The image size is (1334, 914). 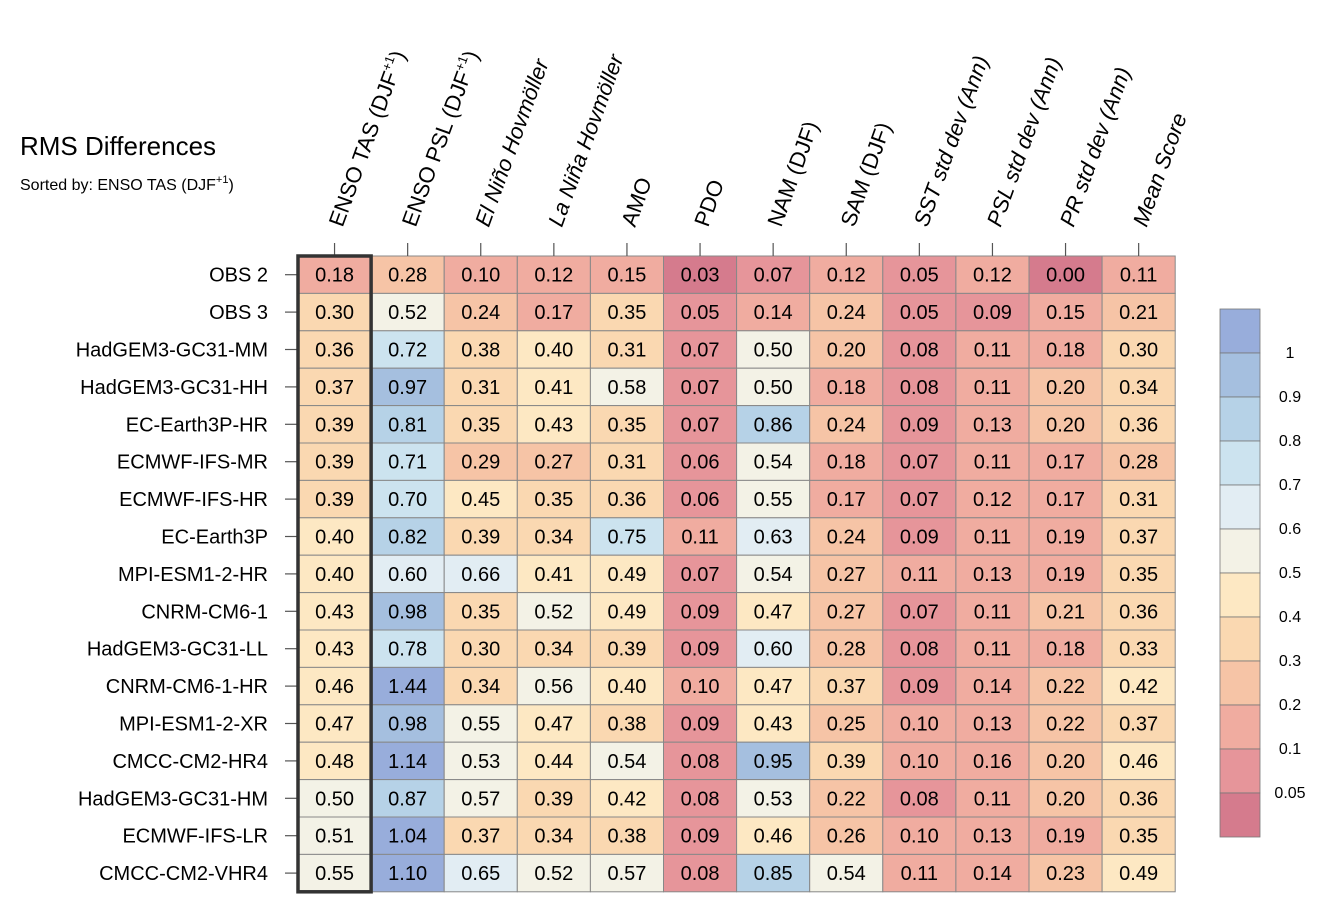 I want to click on cell-value-label: 0.50, so click(x=773, y=388).